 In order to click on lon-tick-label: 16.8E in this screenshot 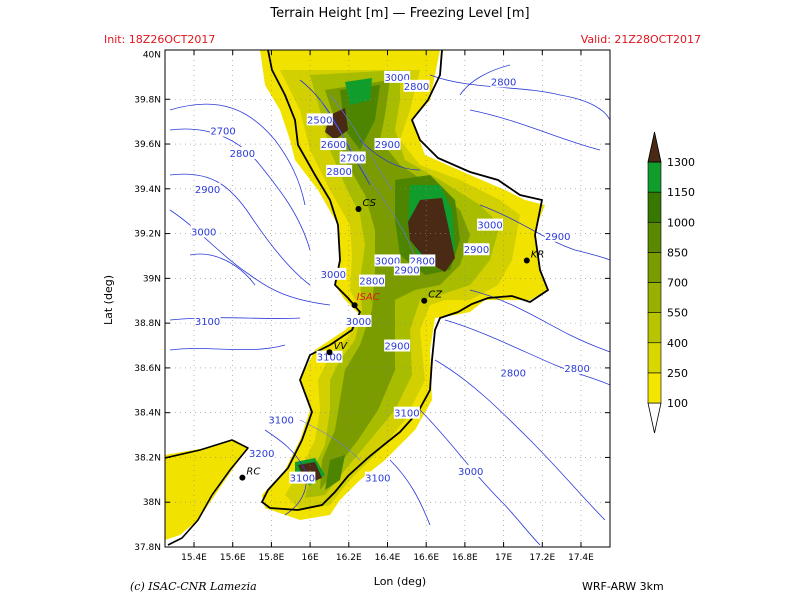, I will do `click(465, 558)`.